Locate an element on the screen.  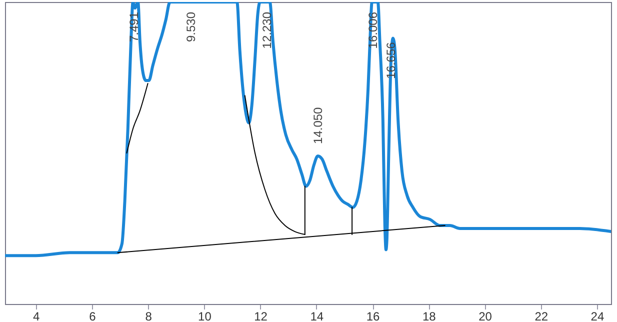
annotation: 7.491 is located at coordinates (133, 27).